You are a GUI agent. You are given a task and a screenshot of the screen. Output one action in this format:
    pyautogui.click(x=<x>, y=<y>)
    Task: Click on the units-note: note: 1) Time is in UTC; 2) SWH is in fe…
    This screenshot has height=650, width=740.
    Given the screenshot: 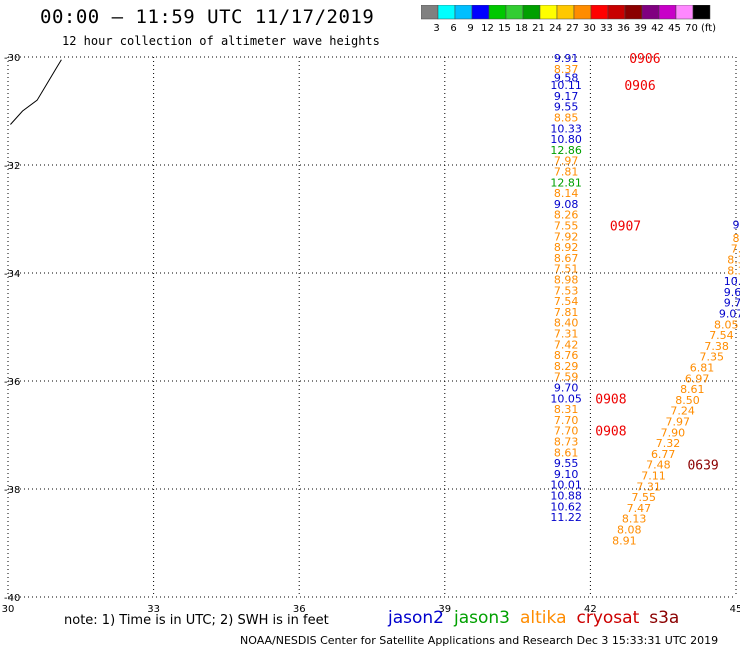 What is the action you would take?
    pyautogui.click(x=196, y=620)
    